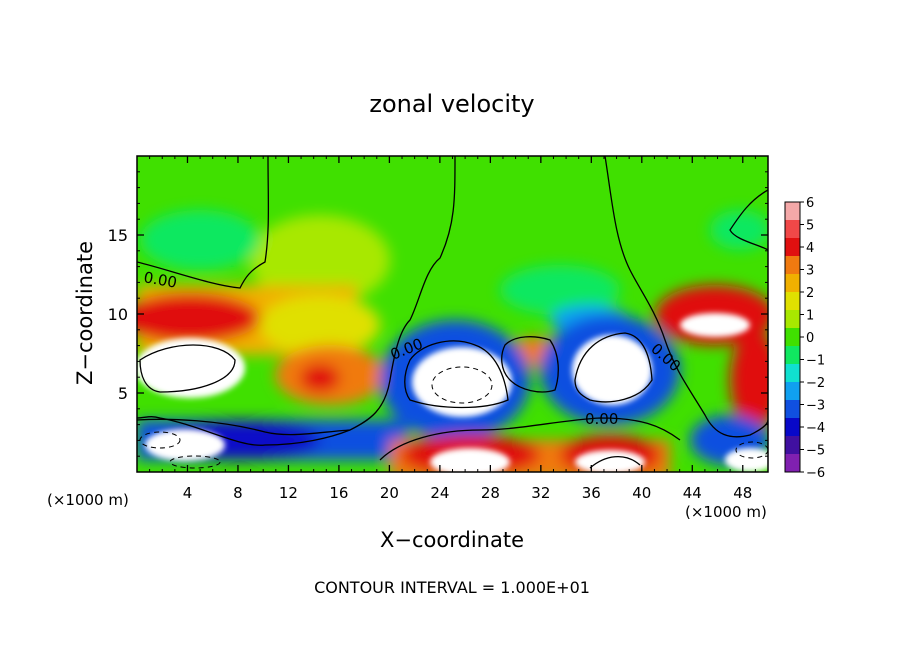 Image resolution: width=904 pixels, height=654 pixels. Describe the element at coordinates (810, 226) in the screenshot. I see `colorbar-label: 5` at that location.